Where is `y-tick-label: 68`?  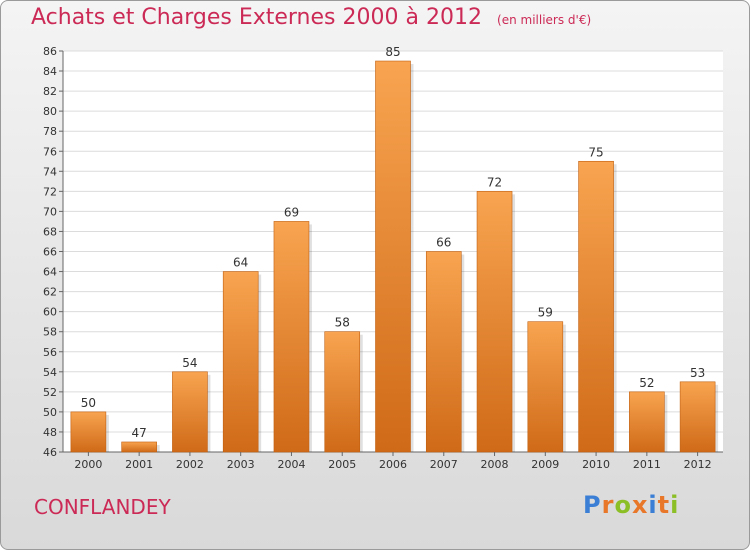
y-tick-label: 68 is located at coordinates (50, 231).